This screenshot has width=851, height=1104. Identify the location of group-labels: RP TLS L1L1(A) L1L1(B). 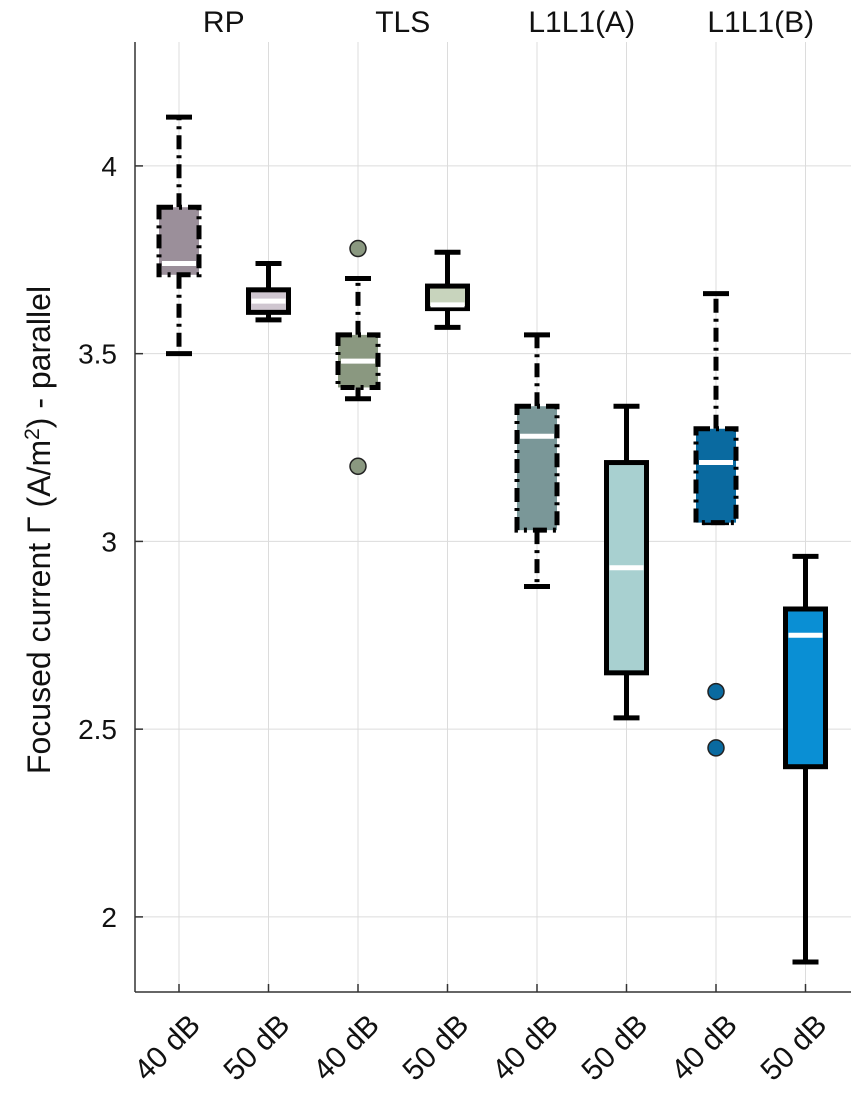
(508, 22).